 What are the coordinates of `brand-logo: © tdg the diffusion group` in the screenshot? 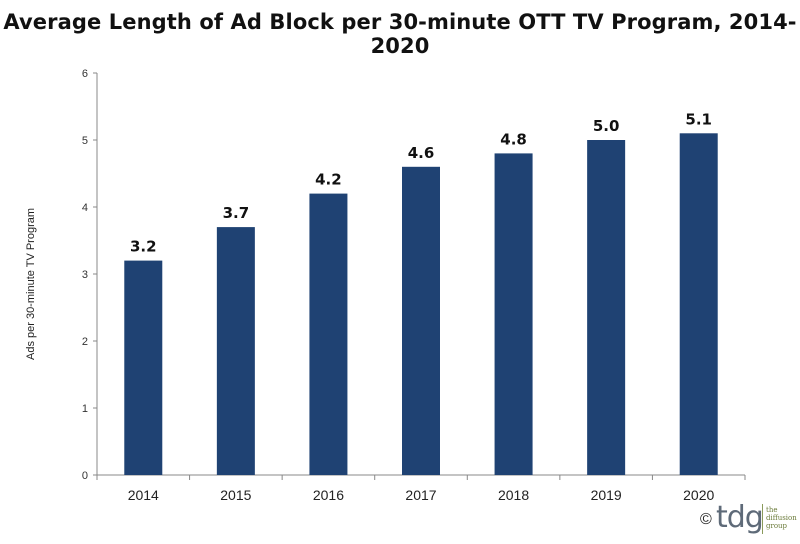 It's located at (748, 520).